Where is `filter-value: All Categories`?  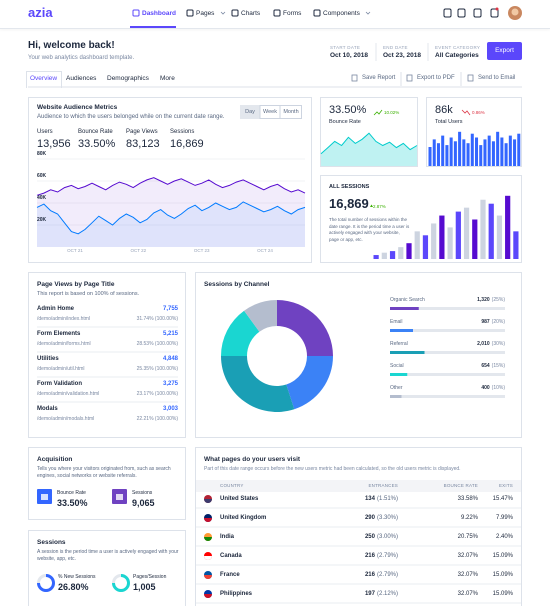
filter-value: All Categories is located at coordinates (457, 55).